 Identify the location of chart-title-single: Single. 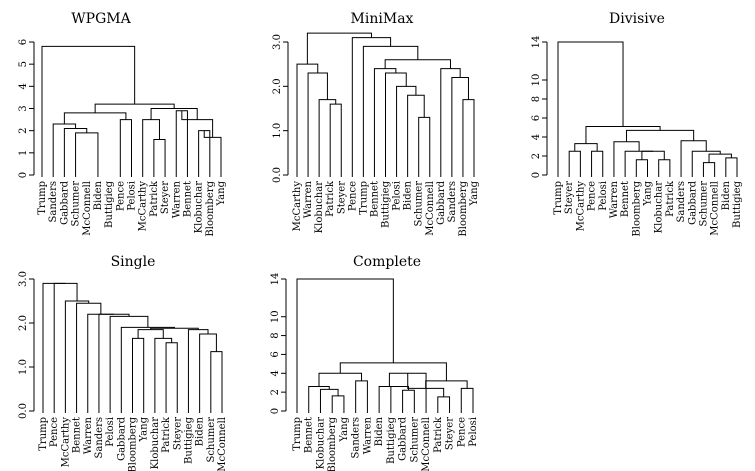
(133, 262).